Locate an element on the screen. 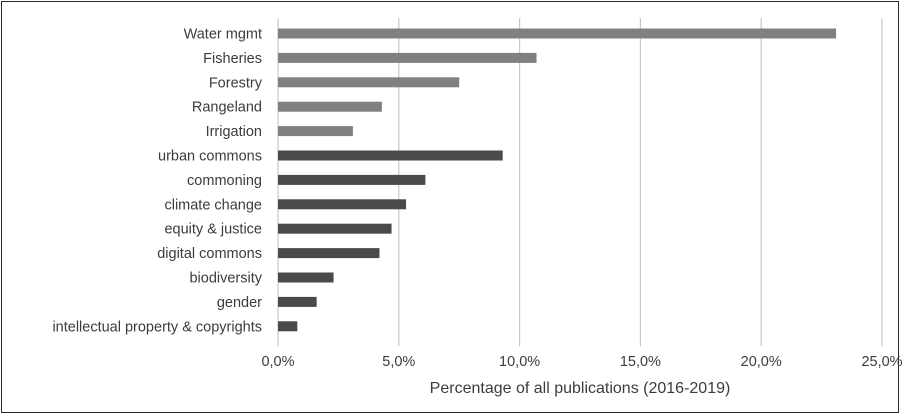  x-tick-labels: 0,0% 5,0% 10,0% 15,0% 20,0% 25,0% is located at coordinates (581, 362).